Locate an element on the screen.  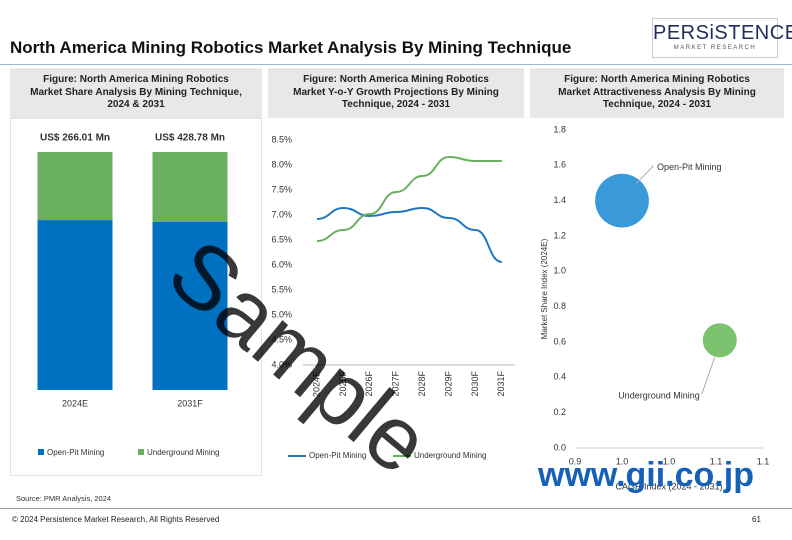
y-tick-label: 8.5% is located at coordinates (281, 139).